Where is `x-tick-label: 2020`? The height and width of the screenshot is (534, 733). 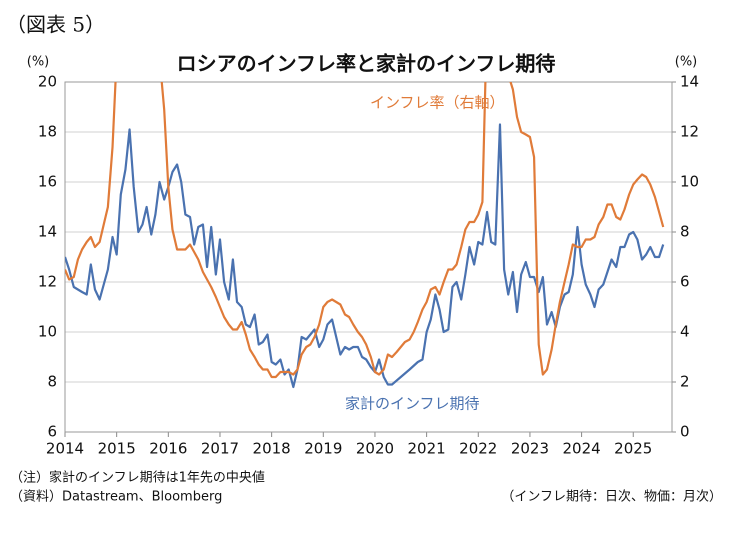 x-tick-label: 2020 is located at coordinates (375, 449).